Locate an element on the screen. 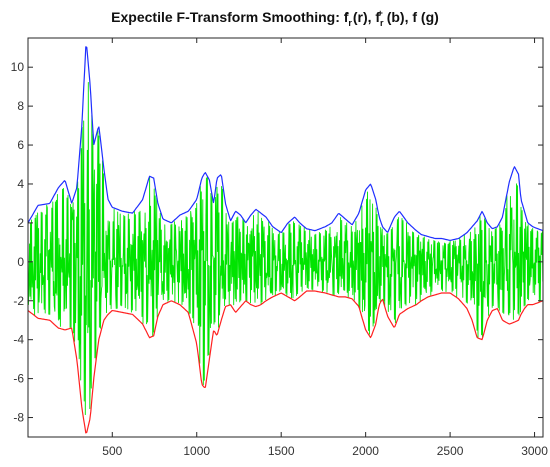  y-tick-label: 0 is located at coordinates (20, 262).